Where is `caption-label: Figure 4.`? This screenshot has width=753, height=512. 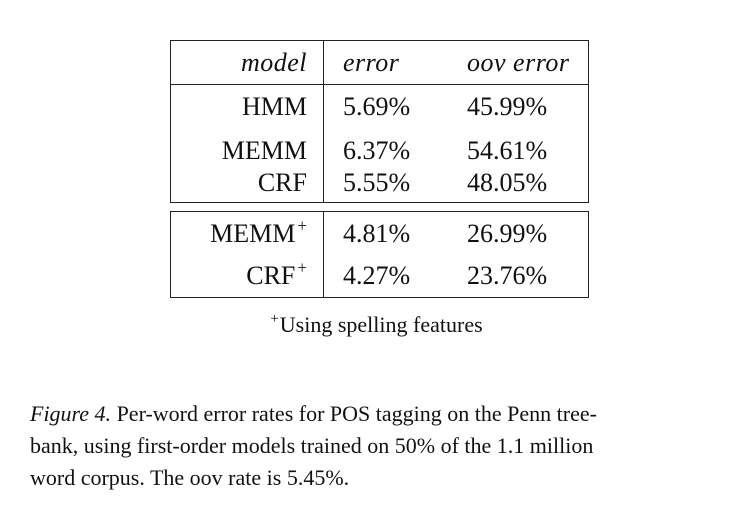 caption-label: Figure 4. is located at coordinates (71, 413).